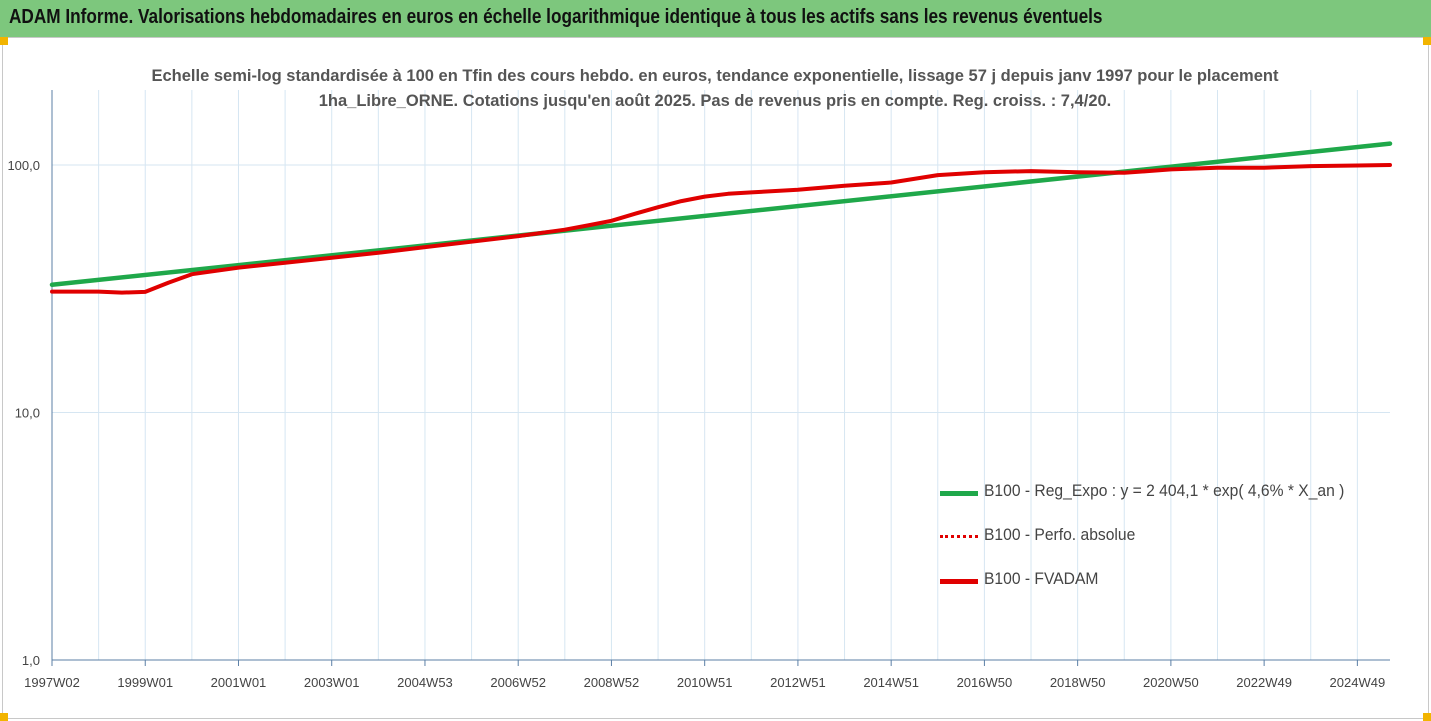  What do you see at coordinates (959, 536) in the screenshot?
I see `legend-swatch-perfo-absolue` at bounding box center [959, 536].